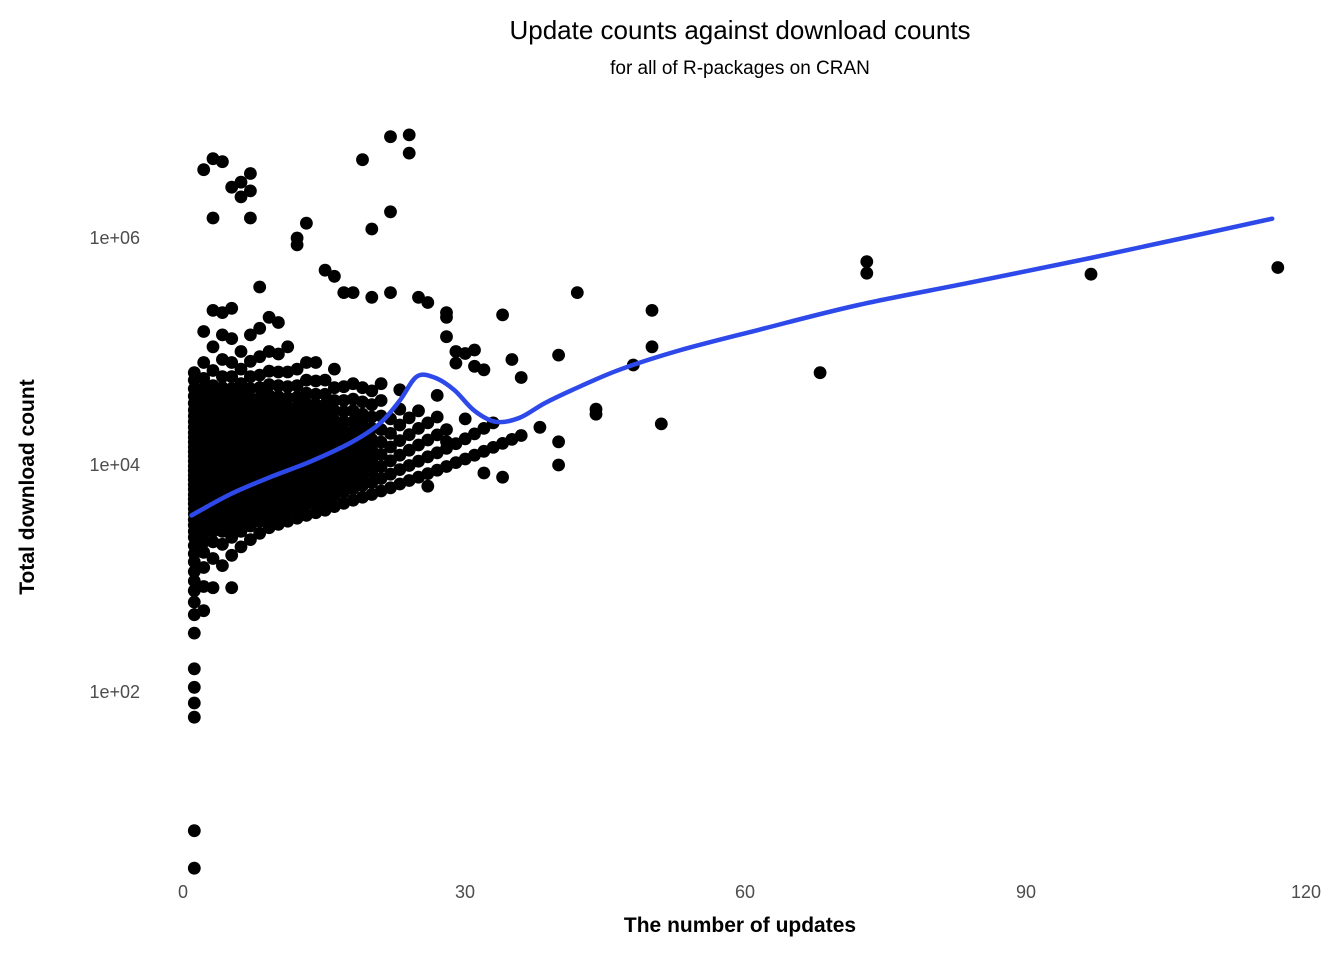 Image resolution: width=1344 pixels, height=960 pixels. I want to click on y-tick-label-1e02: 1e+02, so click(114, 692).